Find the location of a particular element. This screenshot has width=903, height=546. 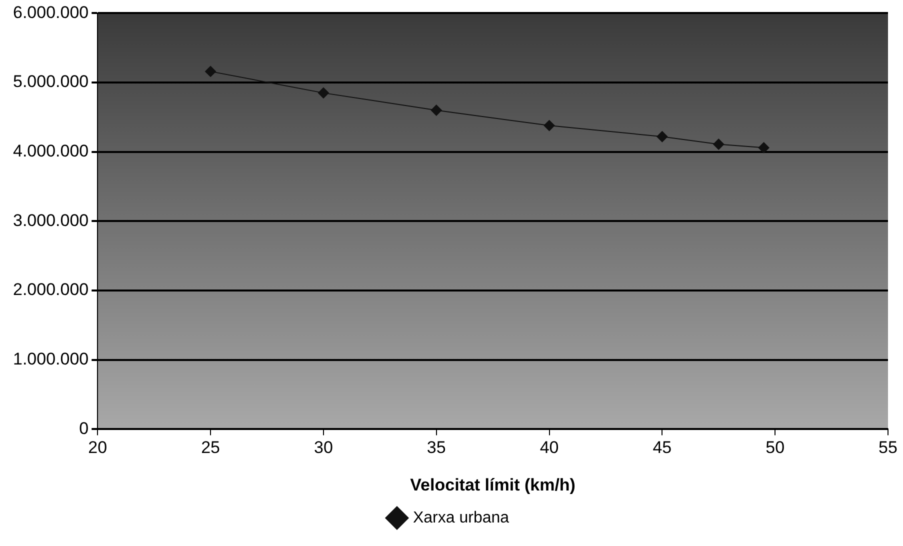

x-tick-label: 50 is located at coordinates (775, 448).